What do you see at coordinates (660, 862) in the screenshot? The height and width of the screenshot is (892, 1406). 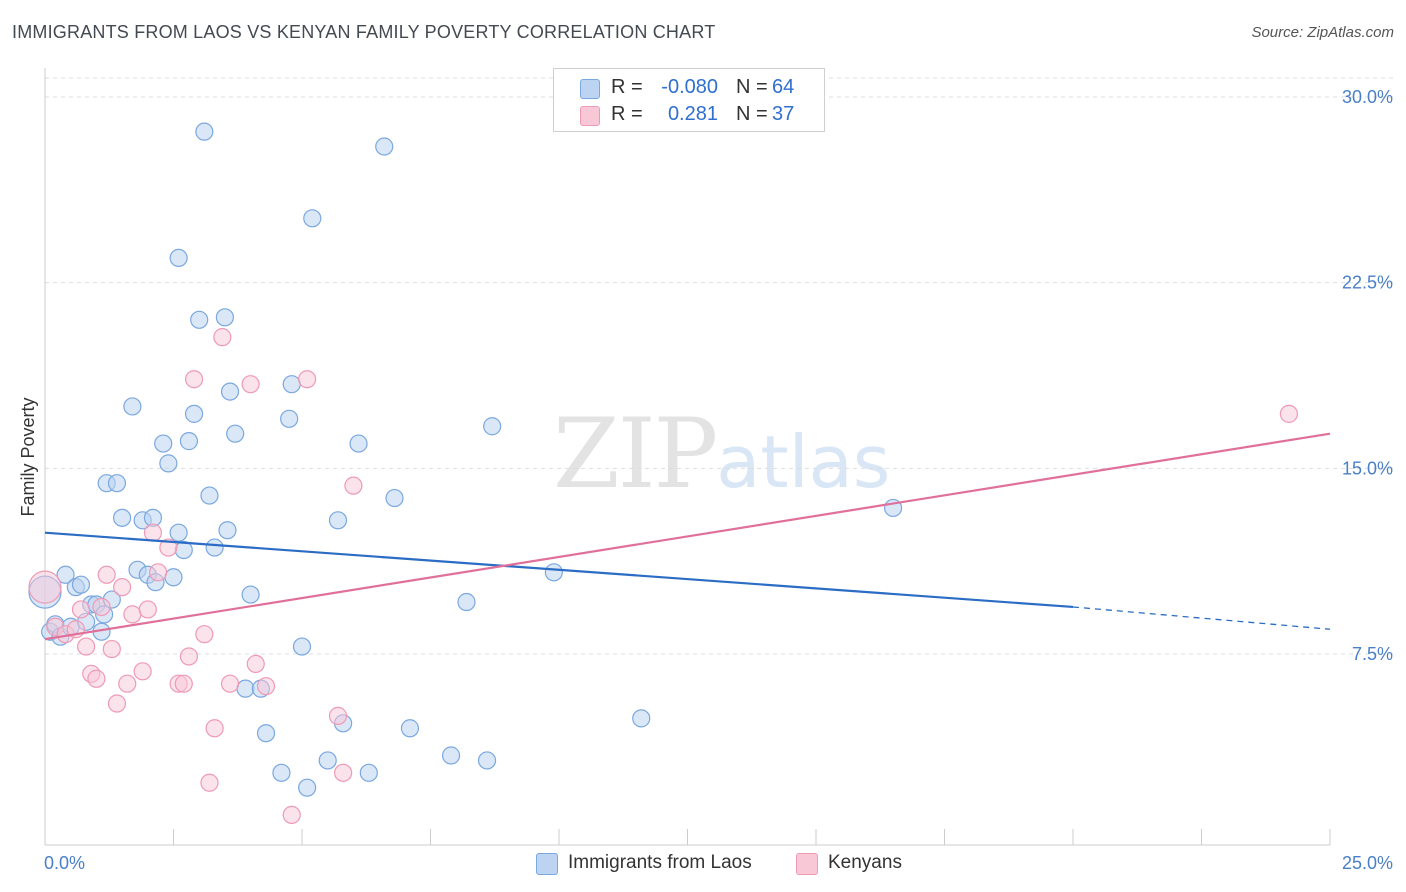 I see `legend-item-label: Immigrants from Laos` at bounding box center [660, 862].